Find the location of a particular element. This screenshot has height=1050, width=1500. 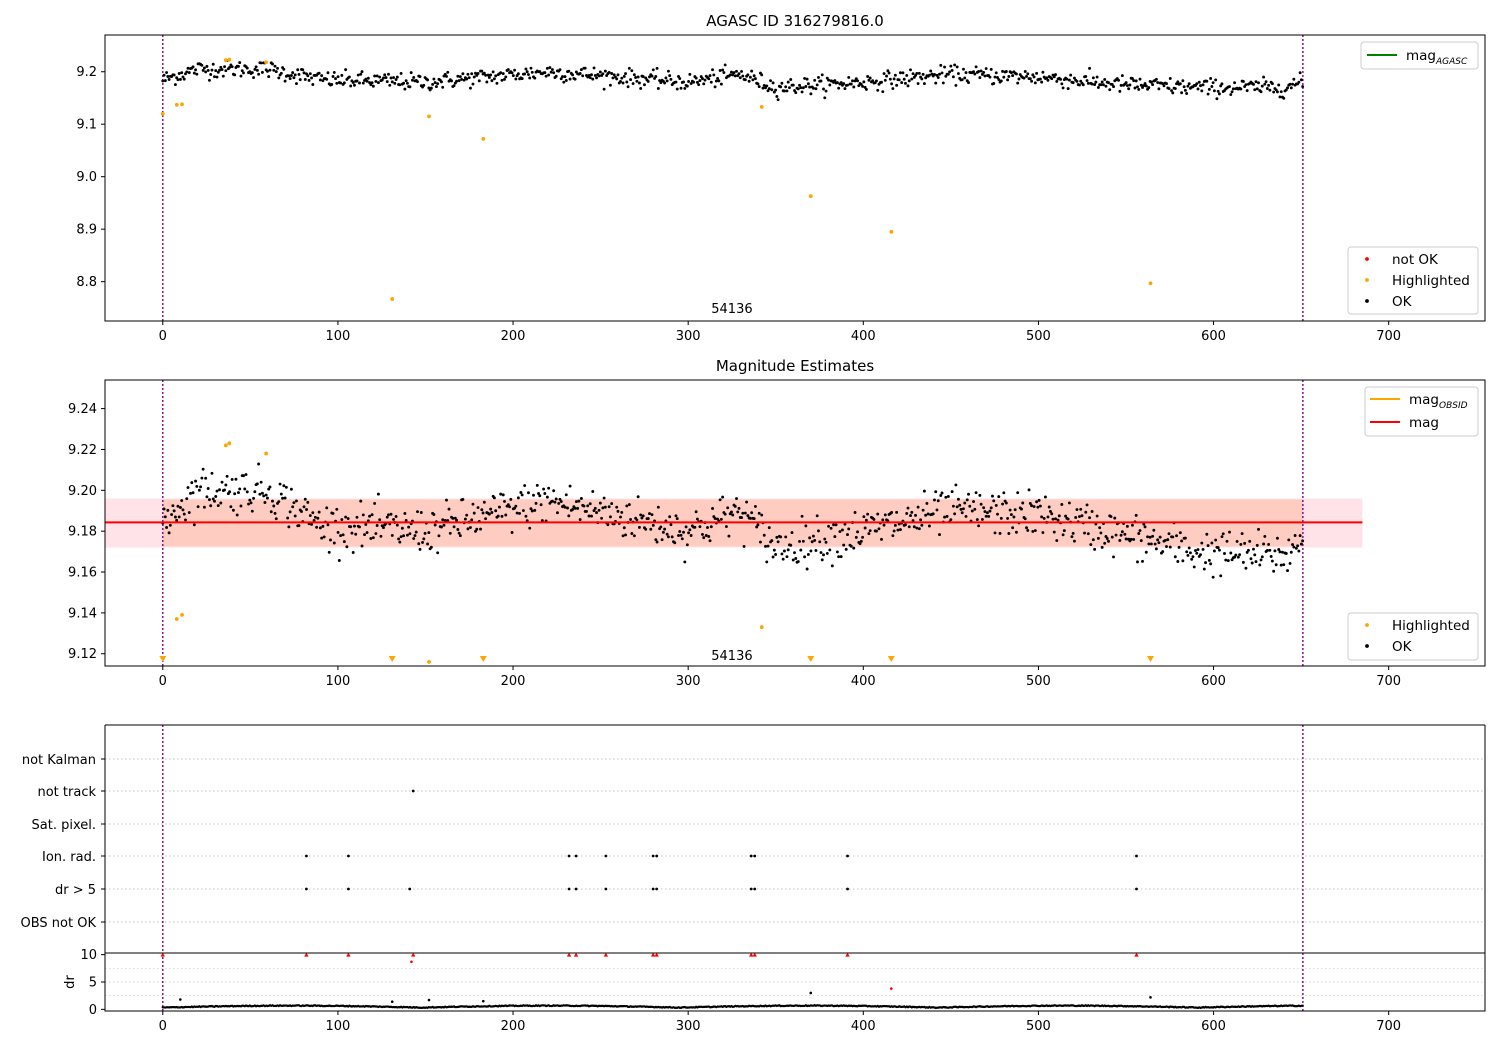

flag-category-label: not track is located at coordinates (66, 792).